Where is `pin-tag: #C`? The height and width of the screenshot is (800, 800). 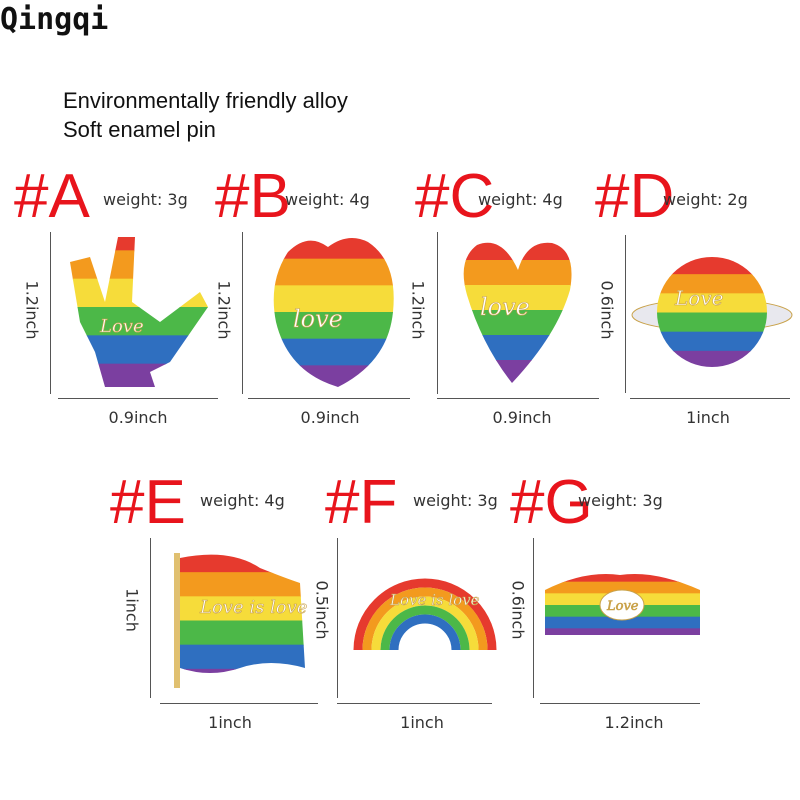 pin-tag: #C is located at coordinates (455, 196).